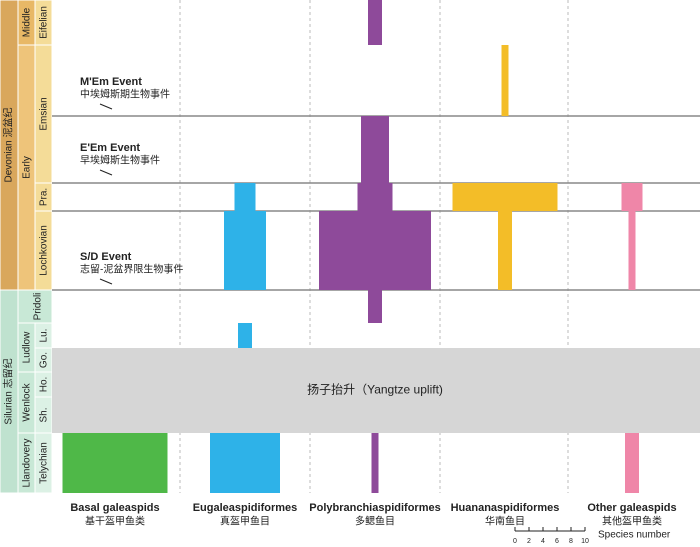  What do you see at coordinates (8, 144) in the screenshot?
I see `period-label: Devonian 泥盆纪` at bounding box center [8, 144].